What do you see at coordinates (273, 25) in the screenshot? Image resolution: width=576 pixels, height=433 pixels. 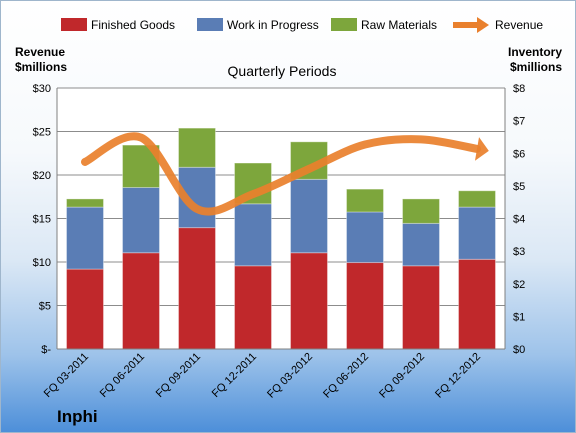 I see `legend-label-work-in-progress: Work in Progress` at bounding box center [273, 25].